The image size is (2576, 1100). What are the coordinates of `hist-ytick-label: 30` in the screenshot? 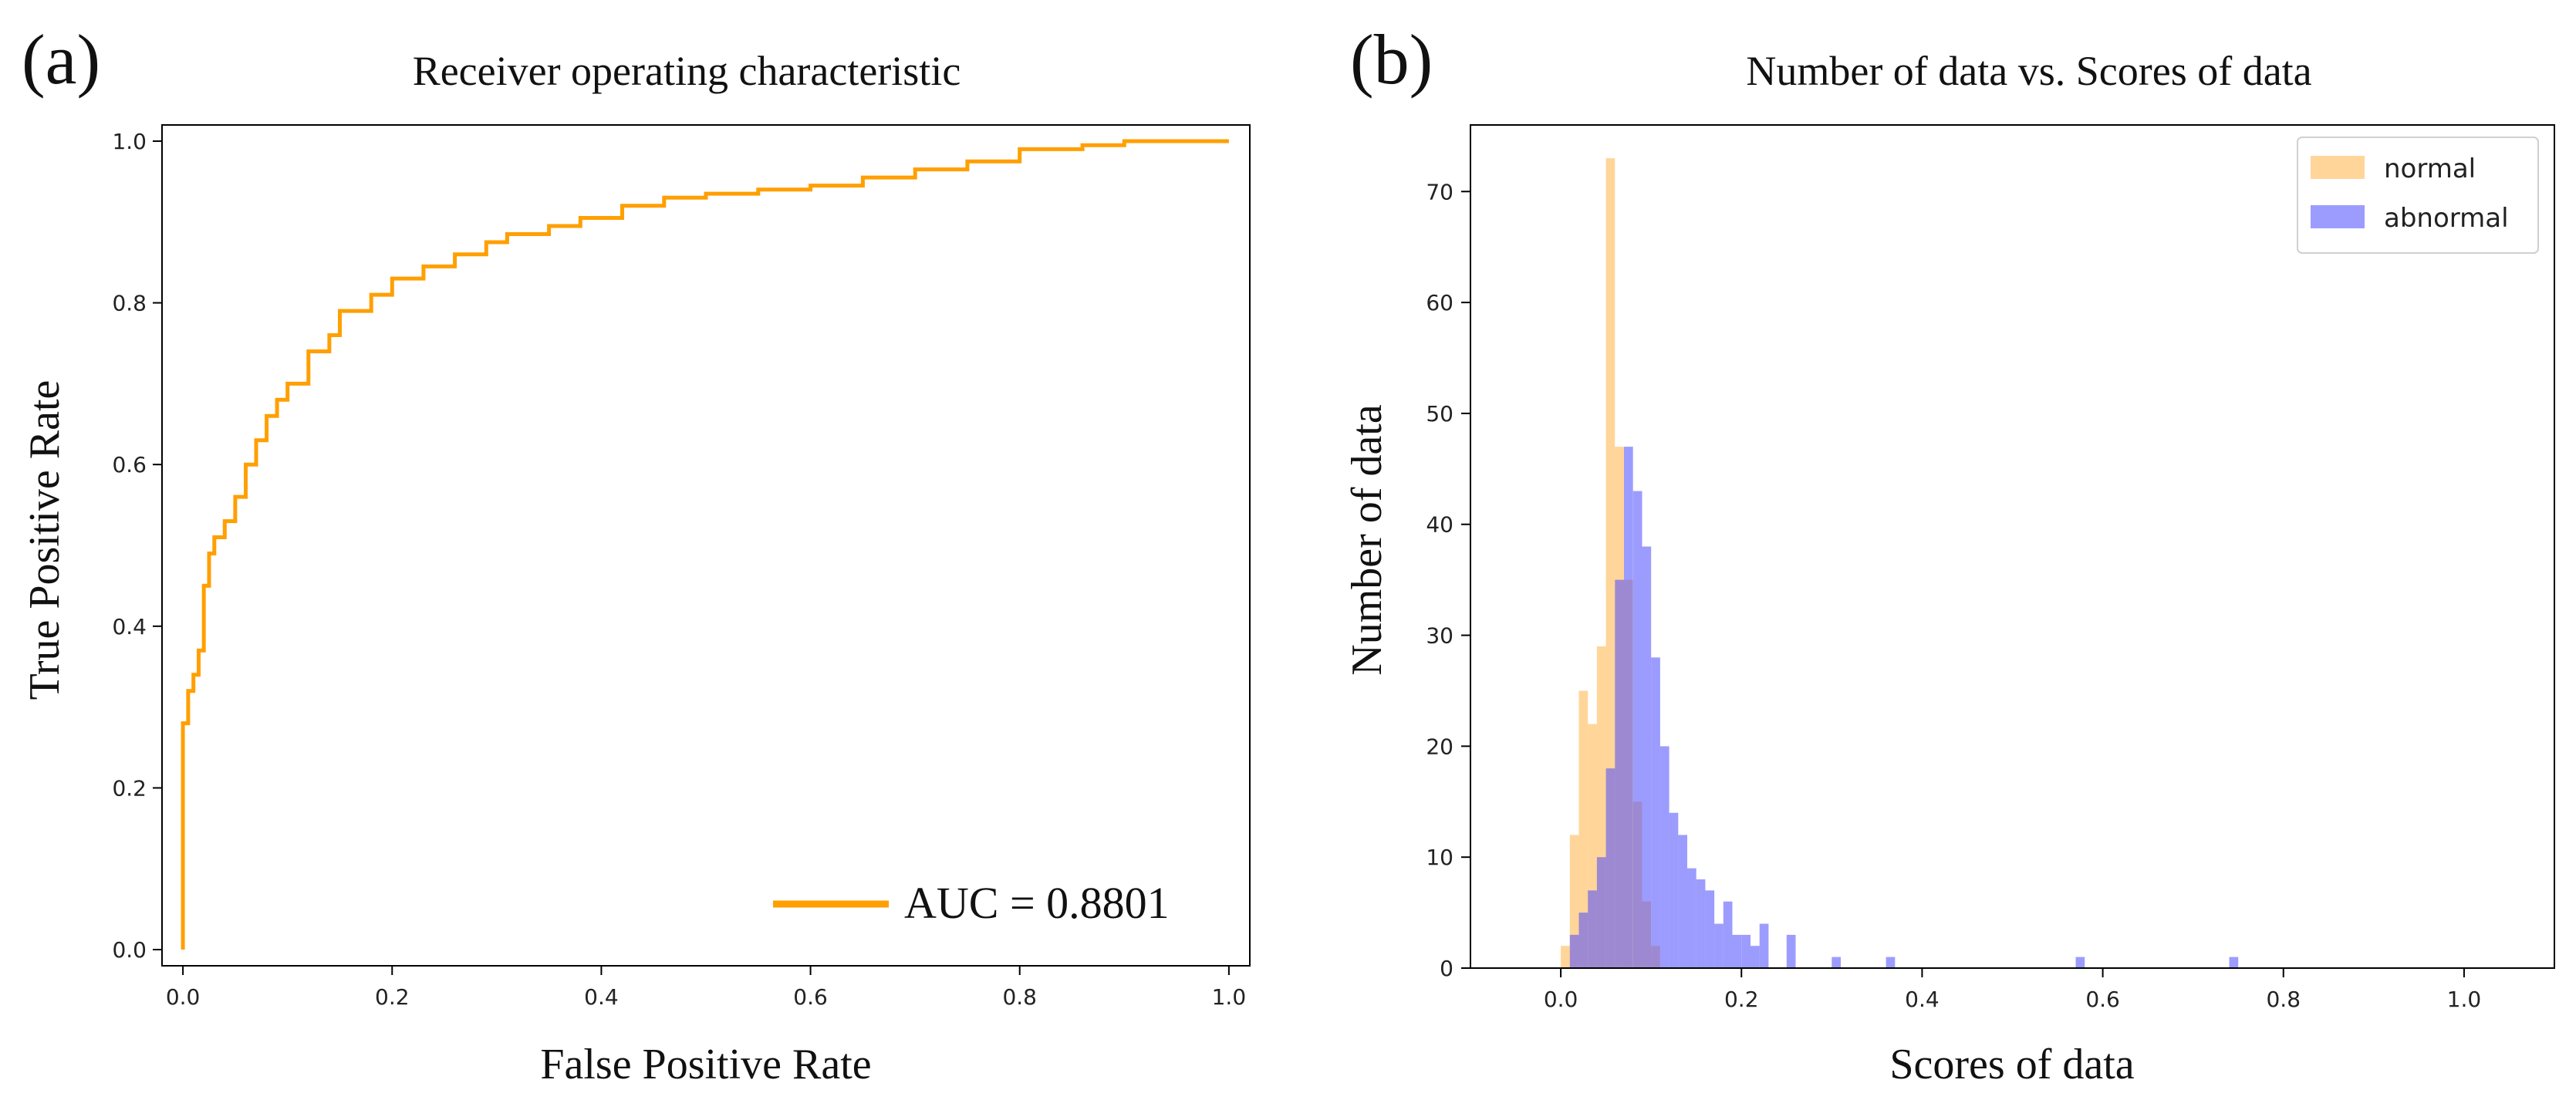 It's located at (1440, 636).